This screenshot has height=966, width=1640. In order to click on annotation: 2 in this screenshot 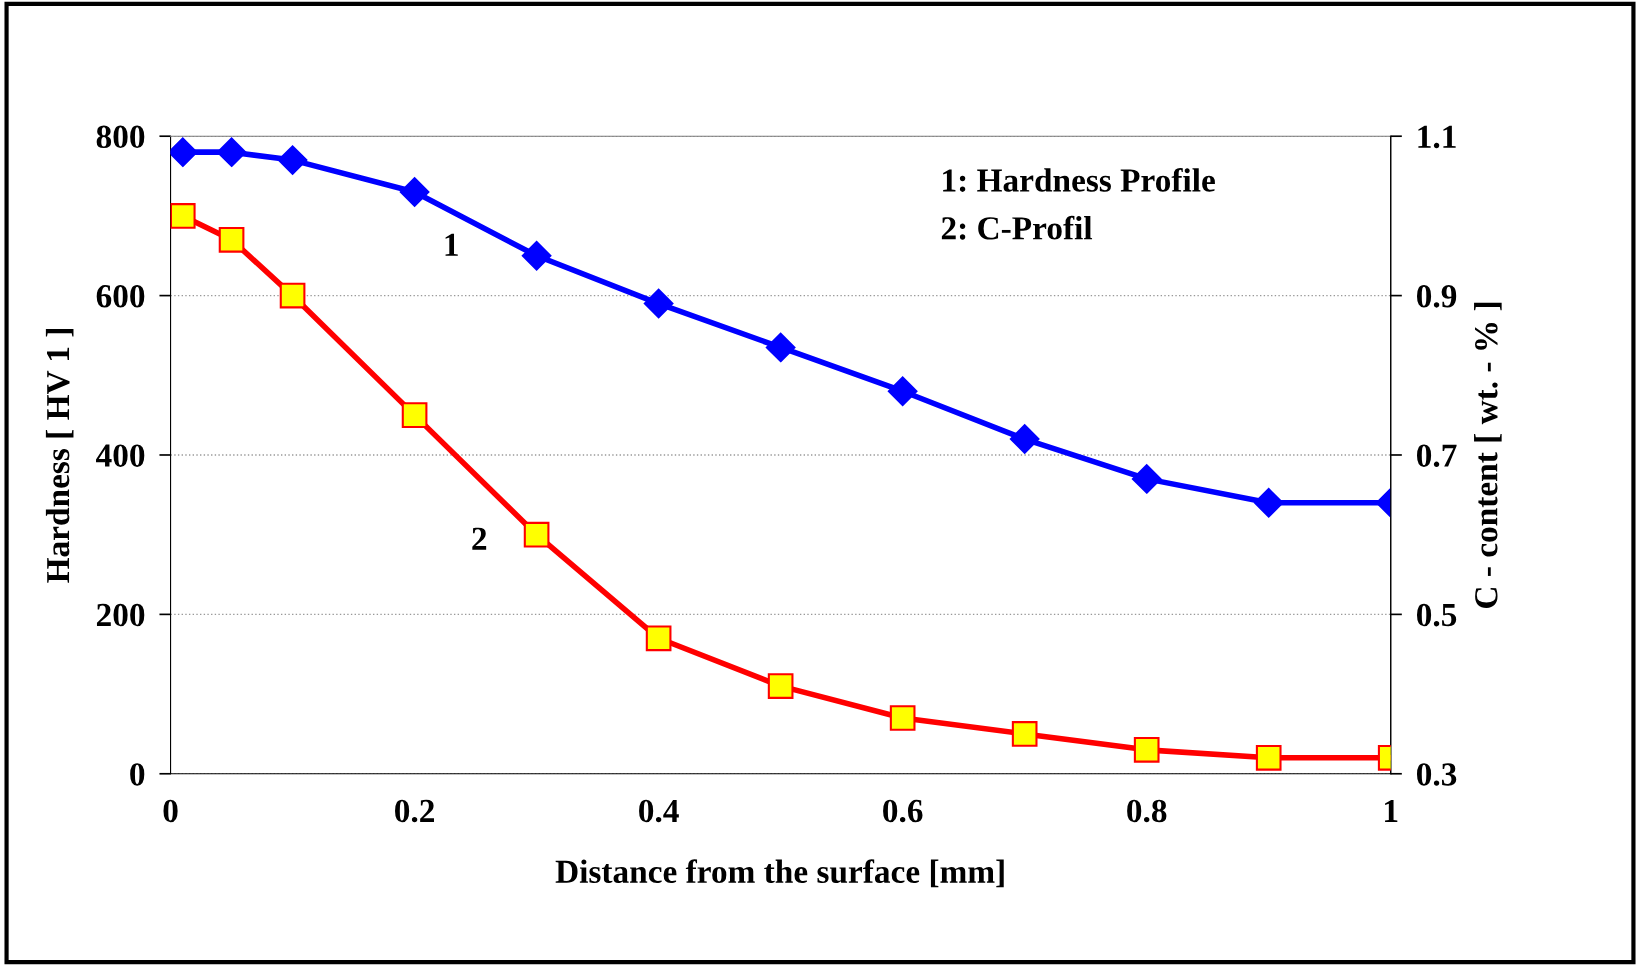, I will do `click(479, 538)`.